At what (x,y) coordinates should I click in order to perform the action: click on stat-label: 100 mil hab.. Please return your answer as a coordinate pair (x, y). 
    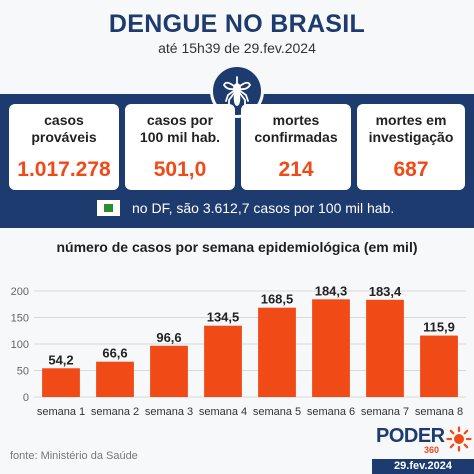
    Looking at the image, I should click on (180, 137).